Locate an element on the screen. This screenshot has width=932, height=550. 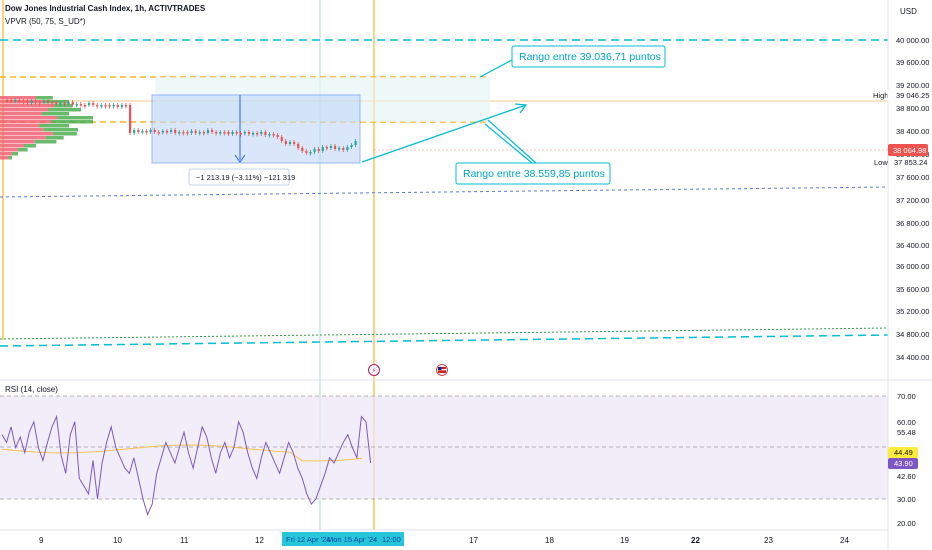
price-tick: 34 800.00 is located at coordinates (912, 334).